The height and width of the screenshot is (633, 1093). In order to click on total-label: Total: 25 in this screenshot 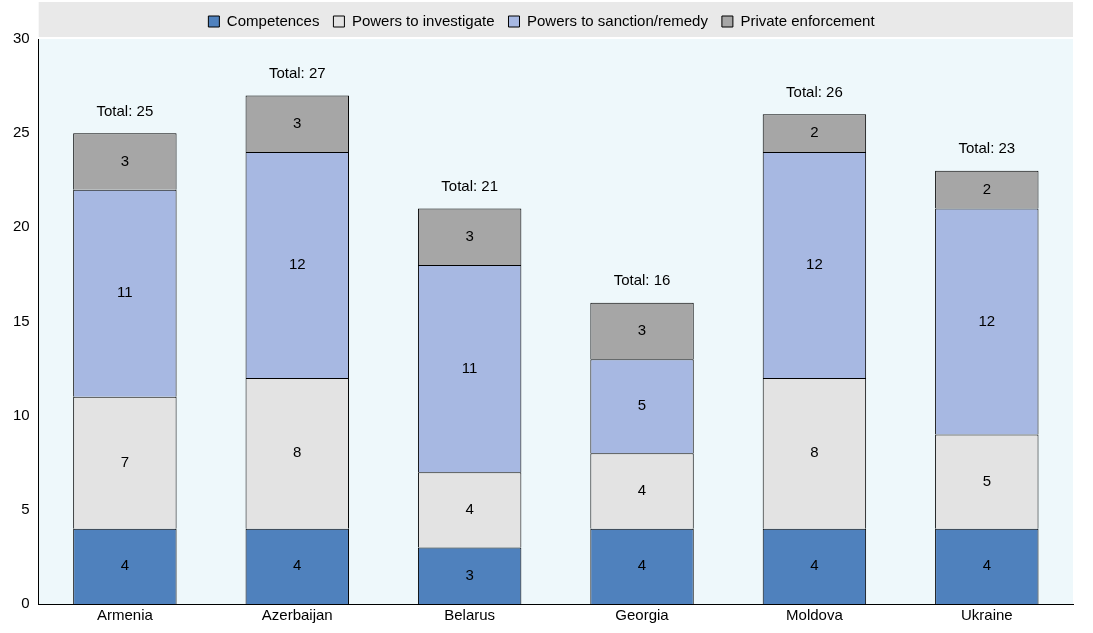, I will do `click(125, 110)`.